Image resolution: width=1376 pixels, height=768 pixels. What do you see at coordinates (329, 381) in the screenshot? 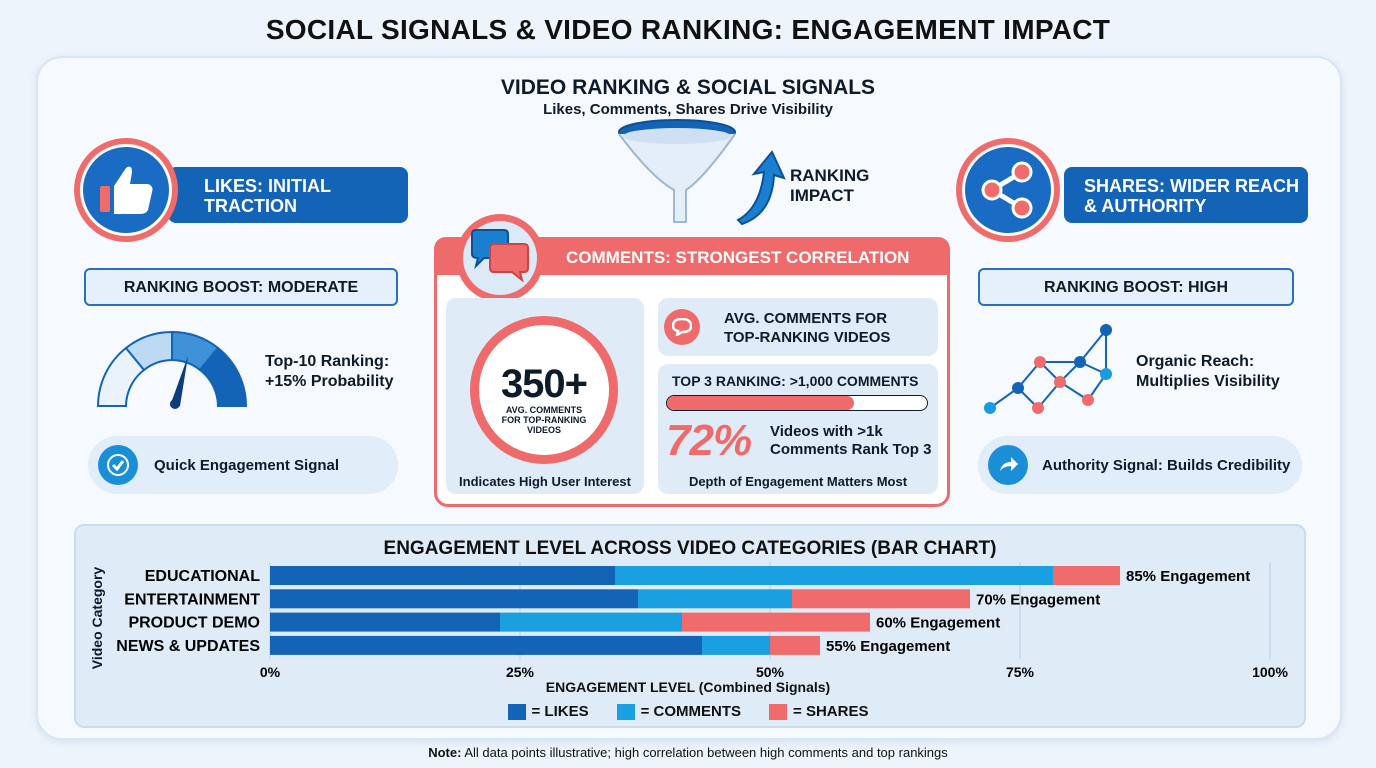
I see `likes-stat-line-2: +15% Probability` at bounding box center [329, 381].